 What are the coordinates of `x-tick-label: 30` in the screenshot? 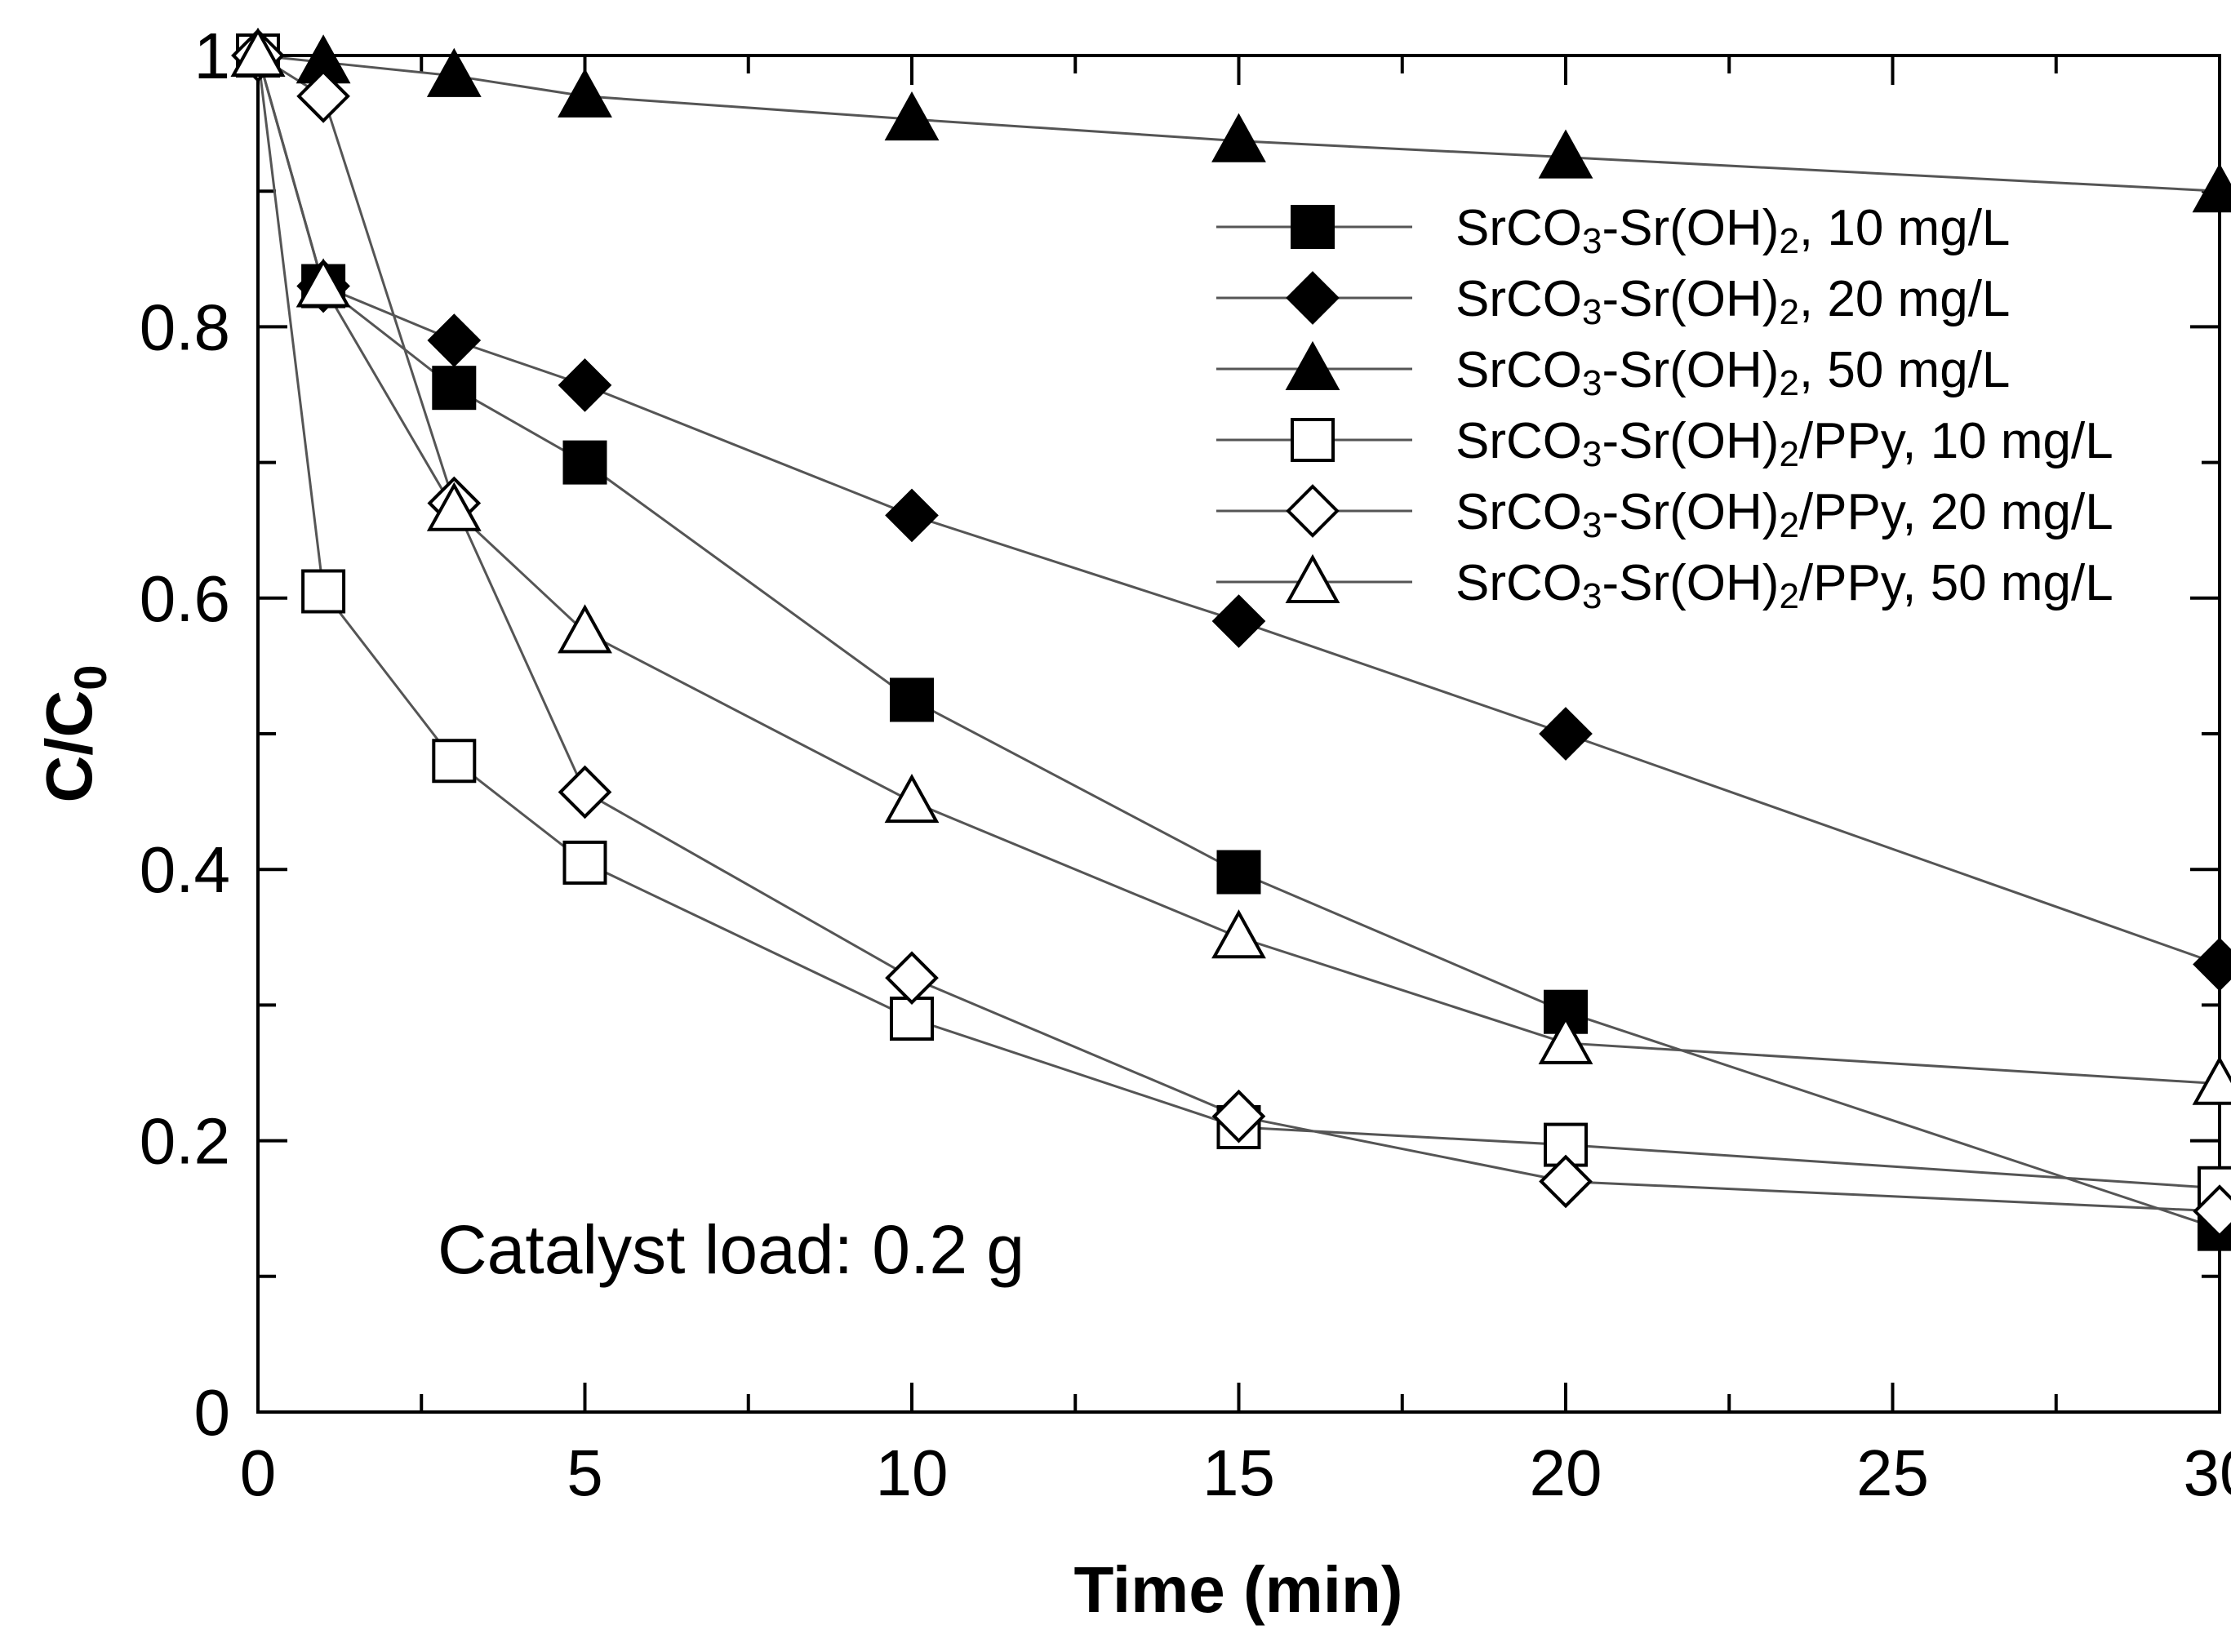 It's located at (2207, 1473).